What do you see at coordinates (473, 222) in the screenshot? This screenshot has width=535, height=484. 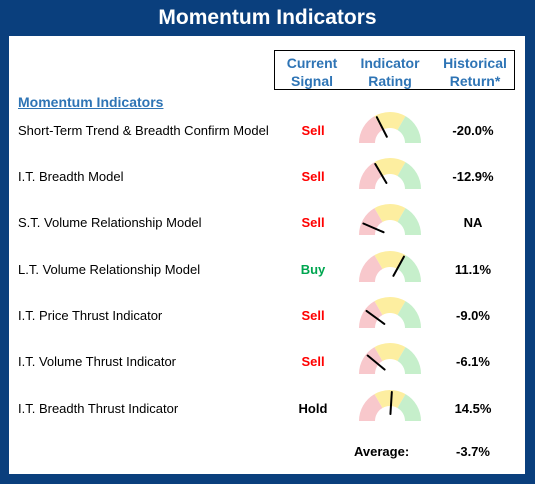 I see `historical-return: NA` at bounding box center [473, 222].